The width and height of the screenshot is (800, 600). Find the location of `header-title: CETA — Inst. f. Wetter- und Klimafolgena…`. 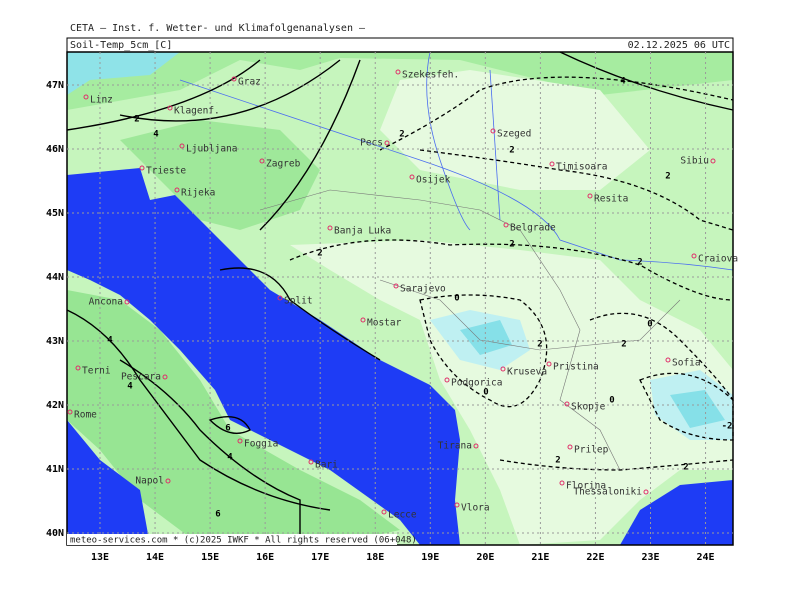

header-title: CETA — Inst. f. Wetter- und Klimafolgena… is located at coordinates (218, 28).